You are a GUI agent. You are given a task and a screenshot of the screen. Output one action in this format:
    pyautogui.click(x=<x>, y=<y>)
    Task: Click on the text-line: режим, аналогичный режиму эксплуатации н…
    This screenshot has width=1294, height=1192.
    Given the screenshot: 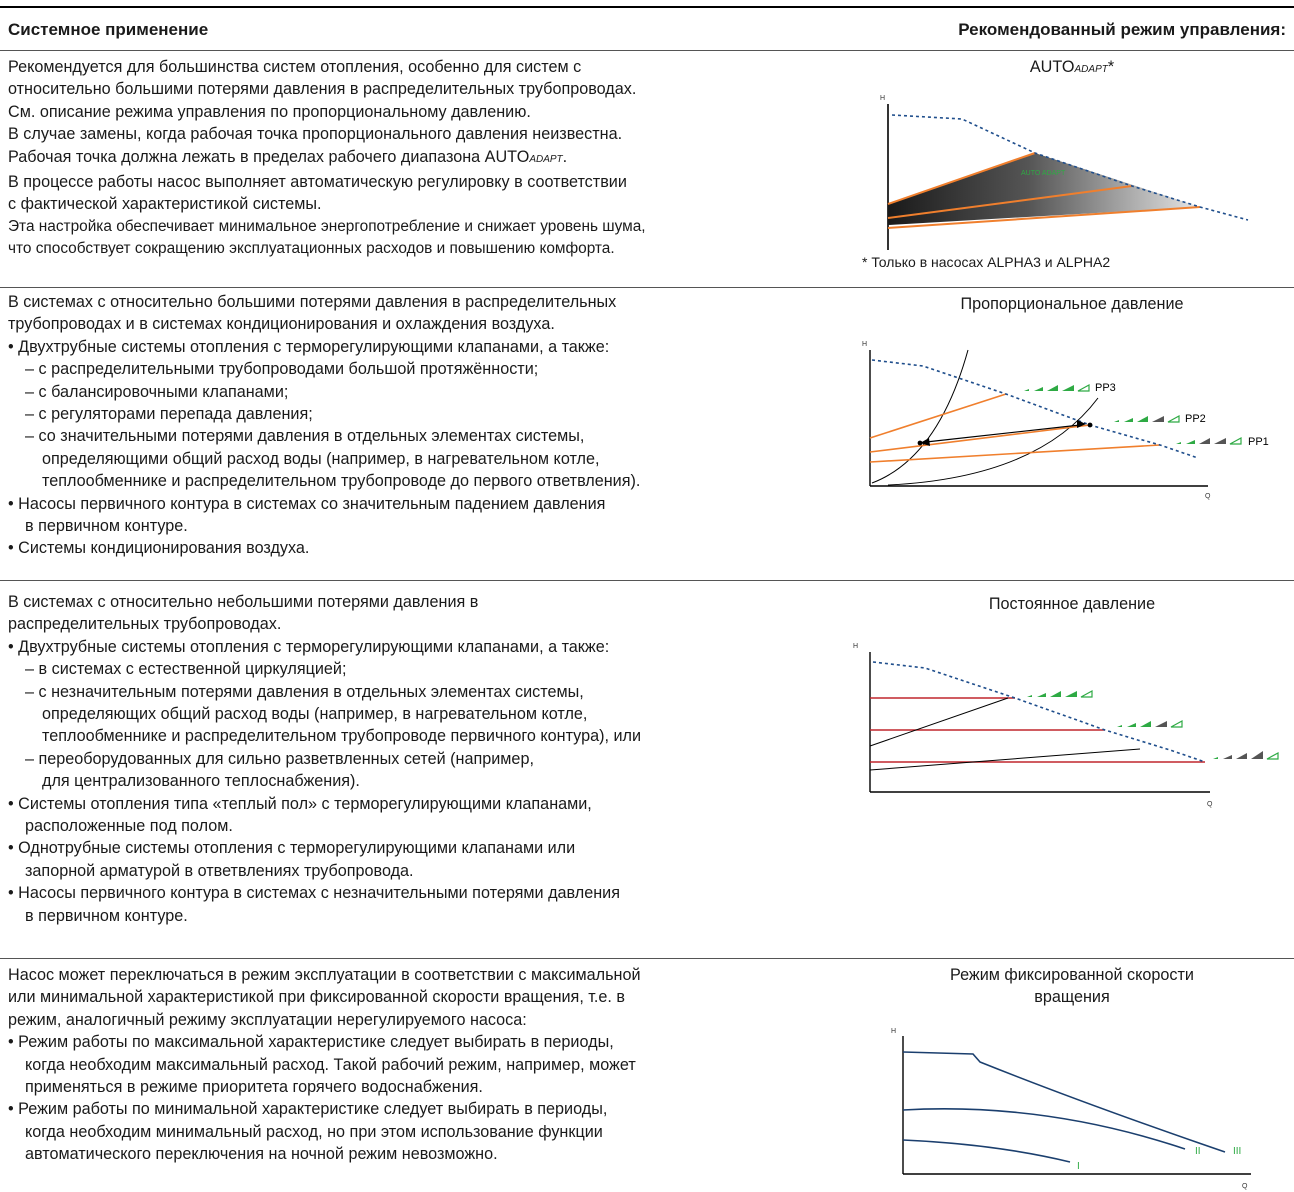 What is the action you would take?
    pyautogui.click(x=267, y=1019)
    